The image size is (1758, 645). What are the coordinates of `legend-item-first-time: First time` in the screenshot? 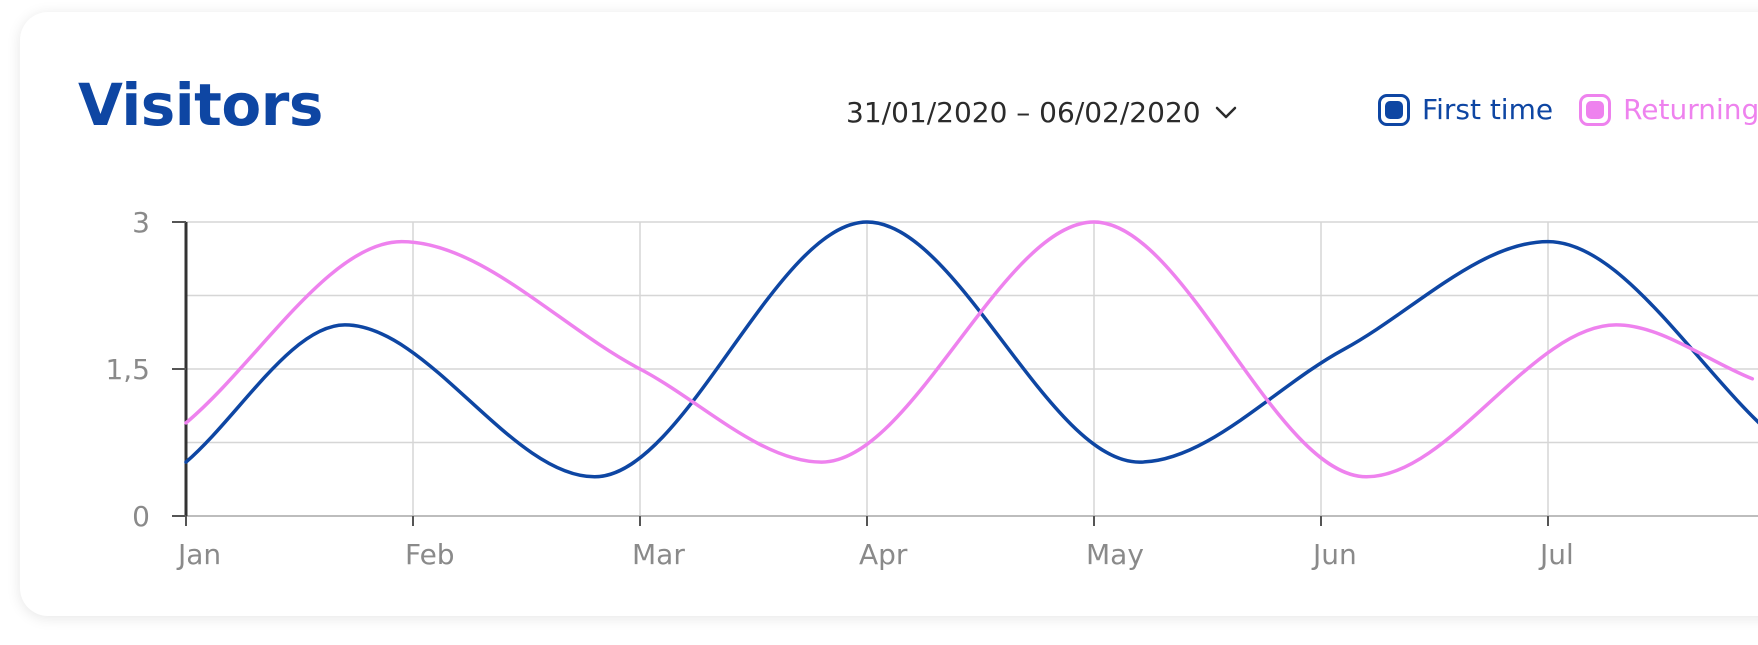 It's located at (1465, 109).